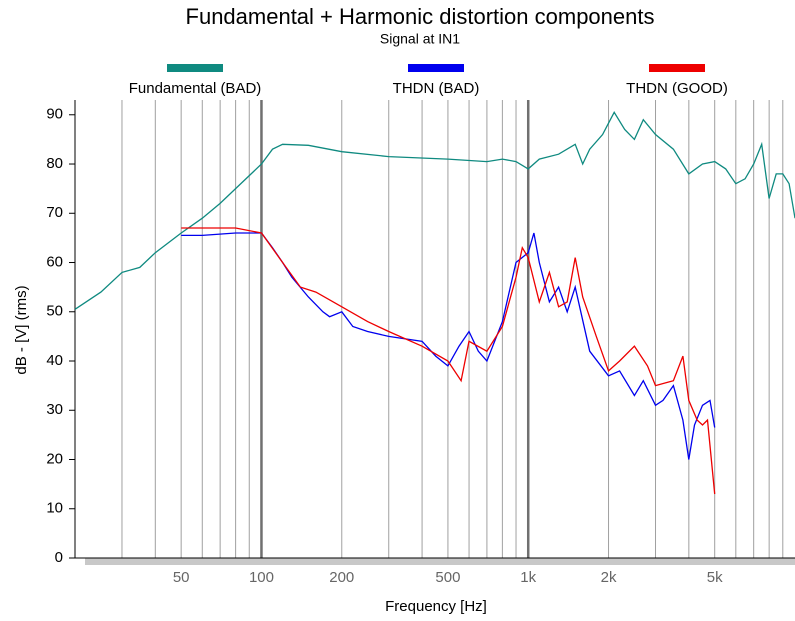 This screenshot has width=795, height=621. What do you see at coordinates (195, 88) in the screenshot?
I see `legend-label: Fundamental (BAD)` at bounding box center [195, 88].